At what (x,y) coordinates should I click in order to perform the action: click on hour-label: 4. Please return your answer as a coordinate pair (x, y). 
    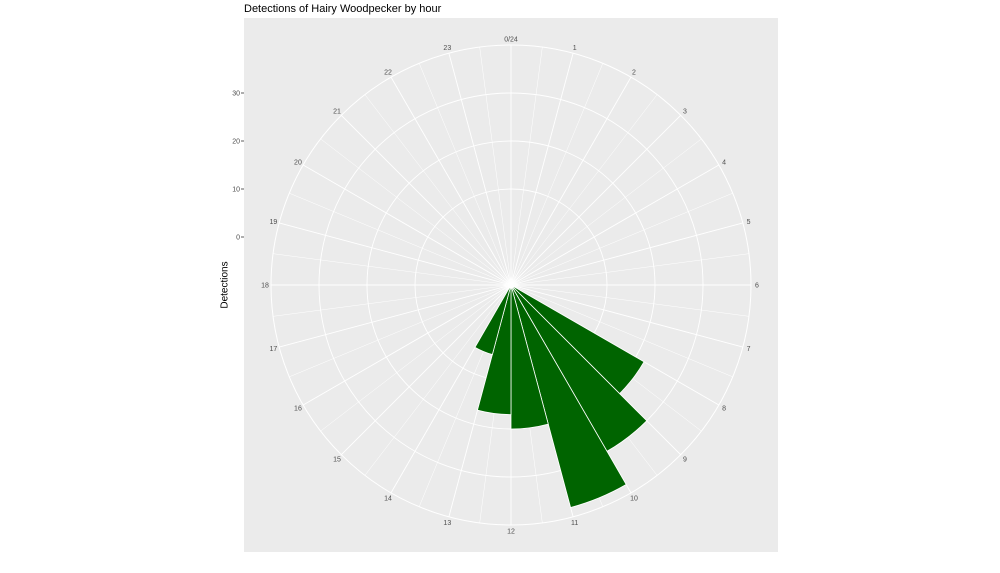
    Looking at the image, I should click on (724, 163).